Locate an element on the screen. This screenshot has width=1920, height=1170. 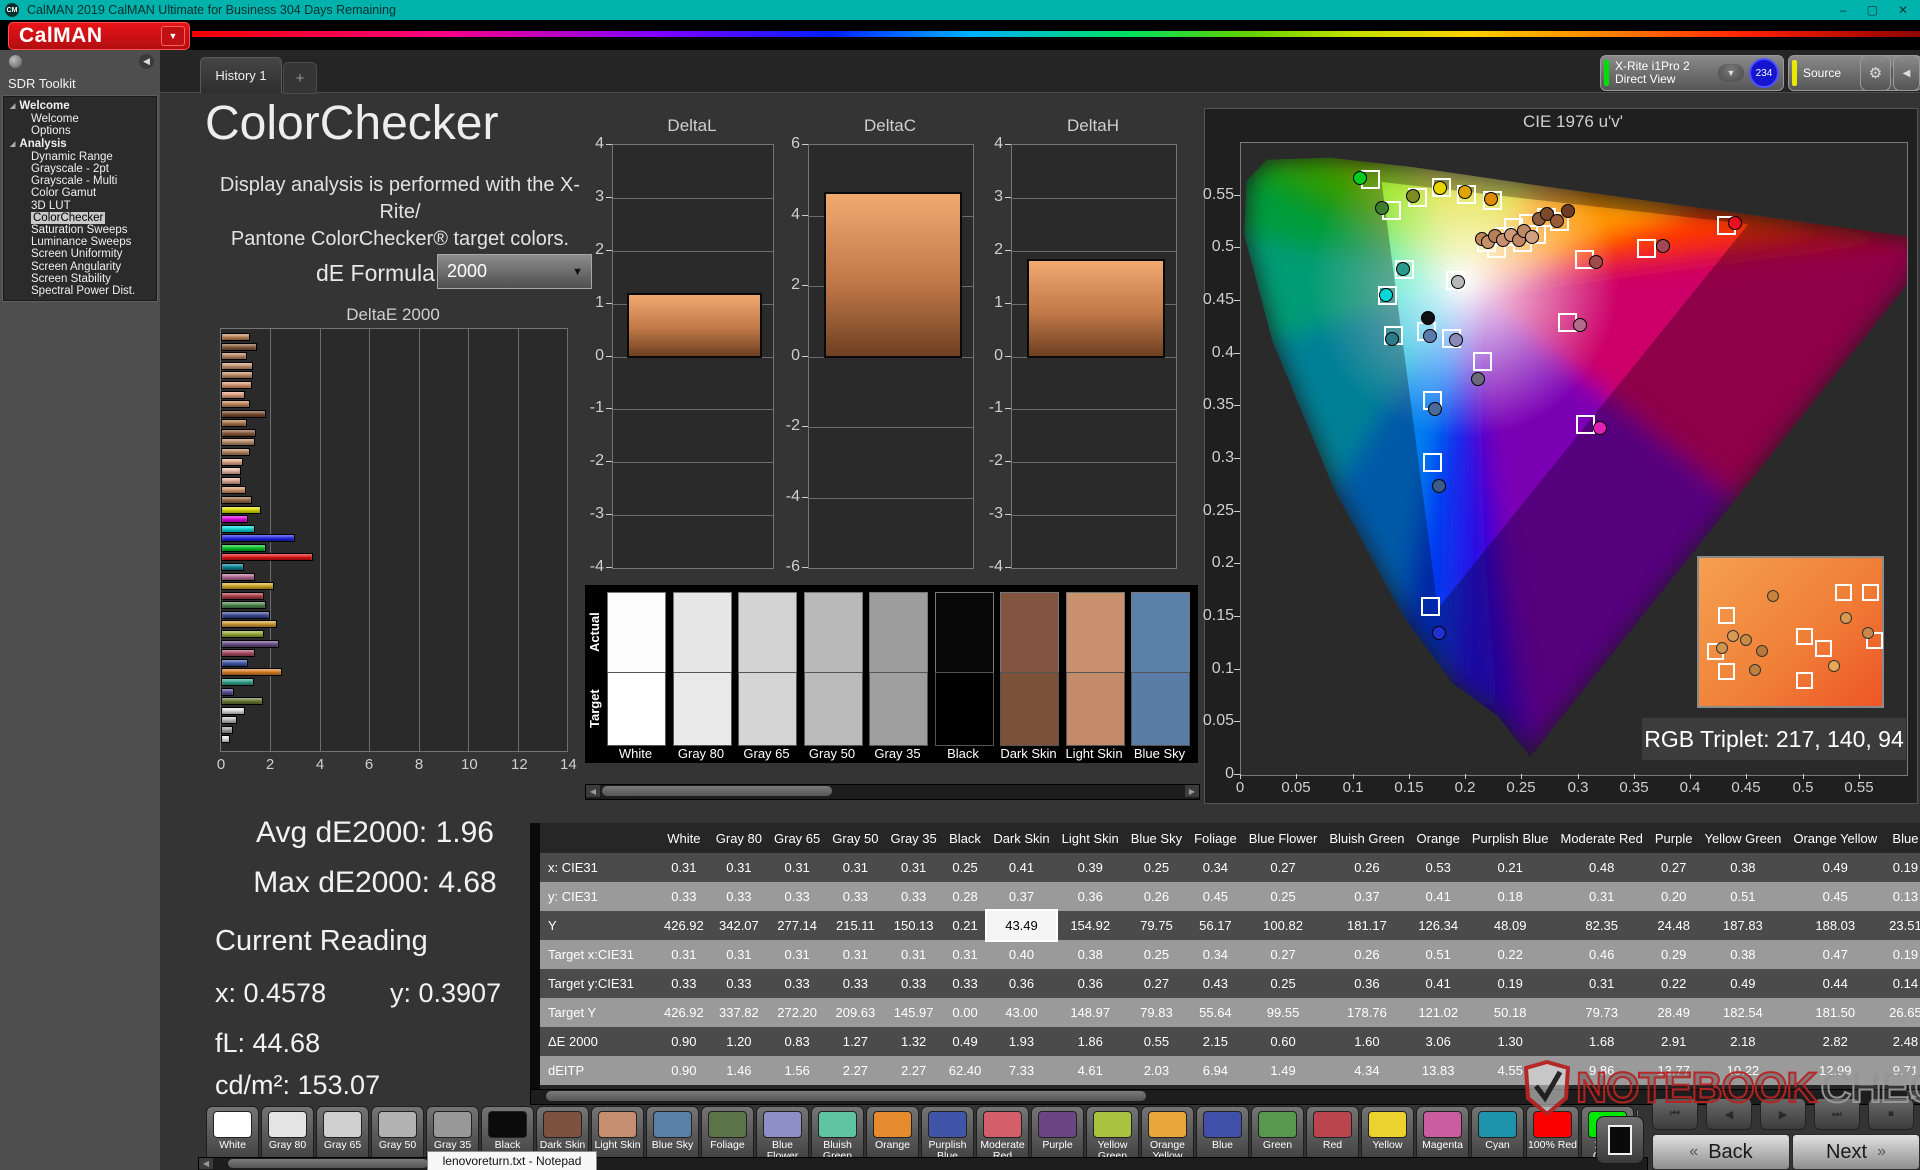
patch-button-yellow: Yellow is located at coordinates (1387, 1135).